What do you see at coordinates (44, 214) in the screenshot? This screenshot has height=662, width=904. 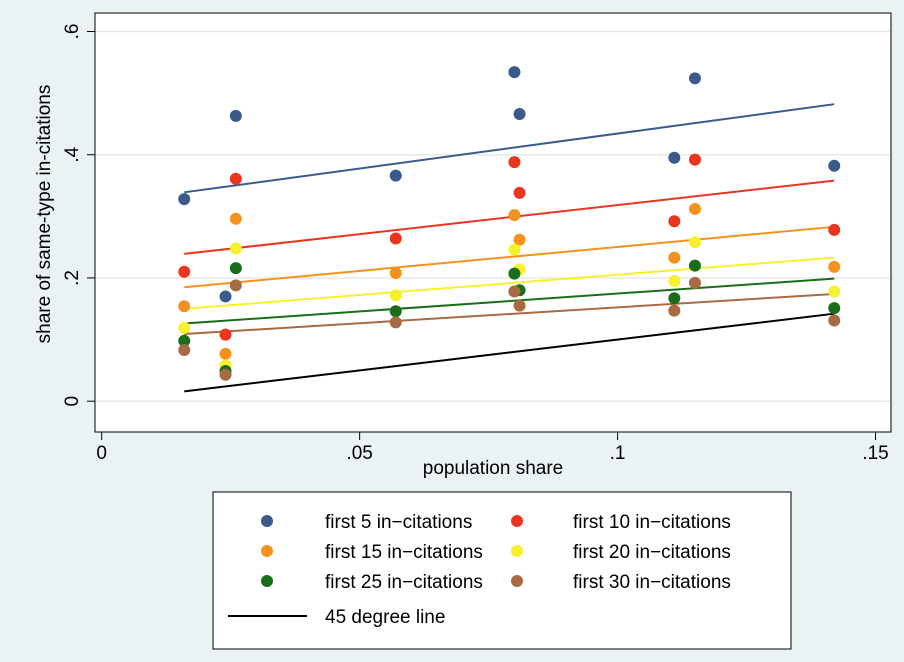 I see `y-axis-label: share of same-type in-citations` at bounding box center [44, 214].